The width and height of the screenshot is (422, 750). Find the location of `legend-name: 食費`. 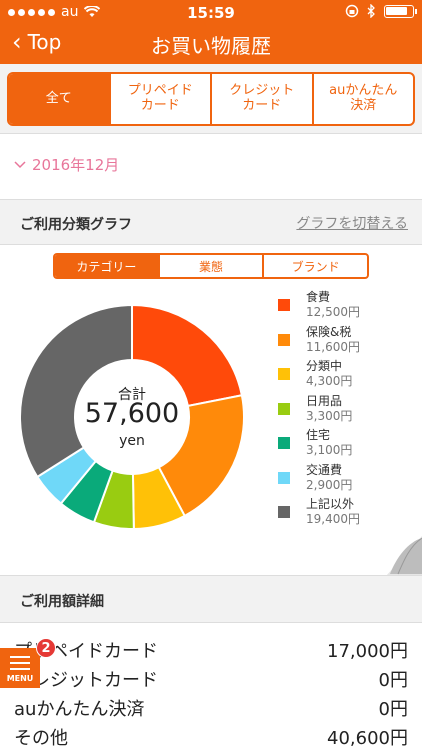

legend-name: 食費 is located at coordinates (318, 297).